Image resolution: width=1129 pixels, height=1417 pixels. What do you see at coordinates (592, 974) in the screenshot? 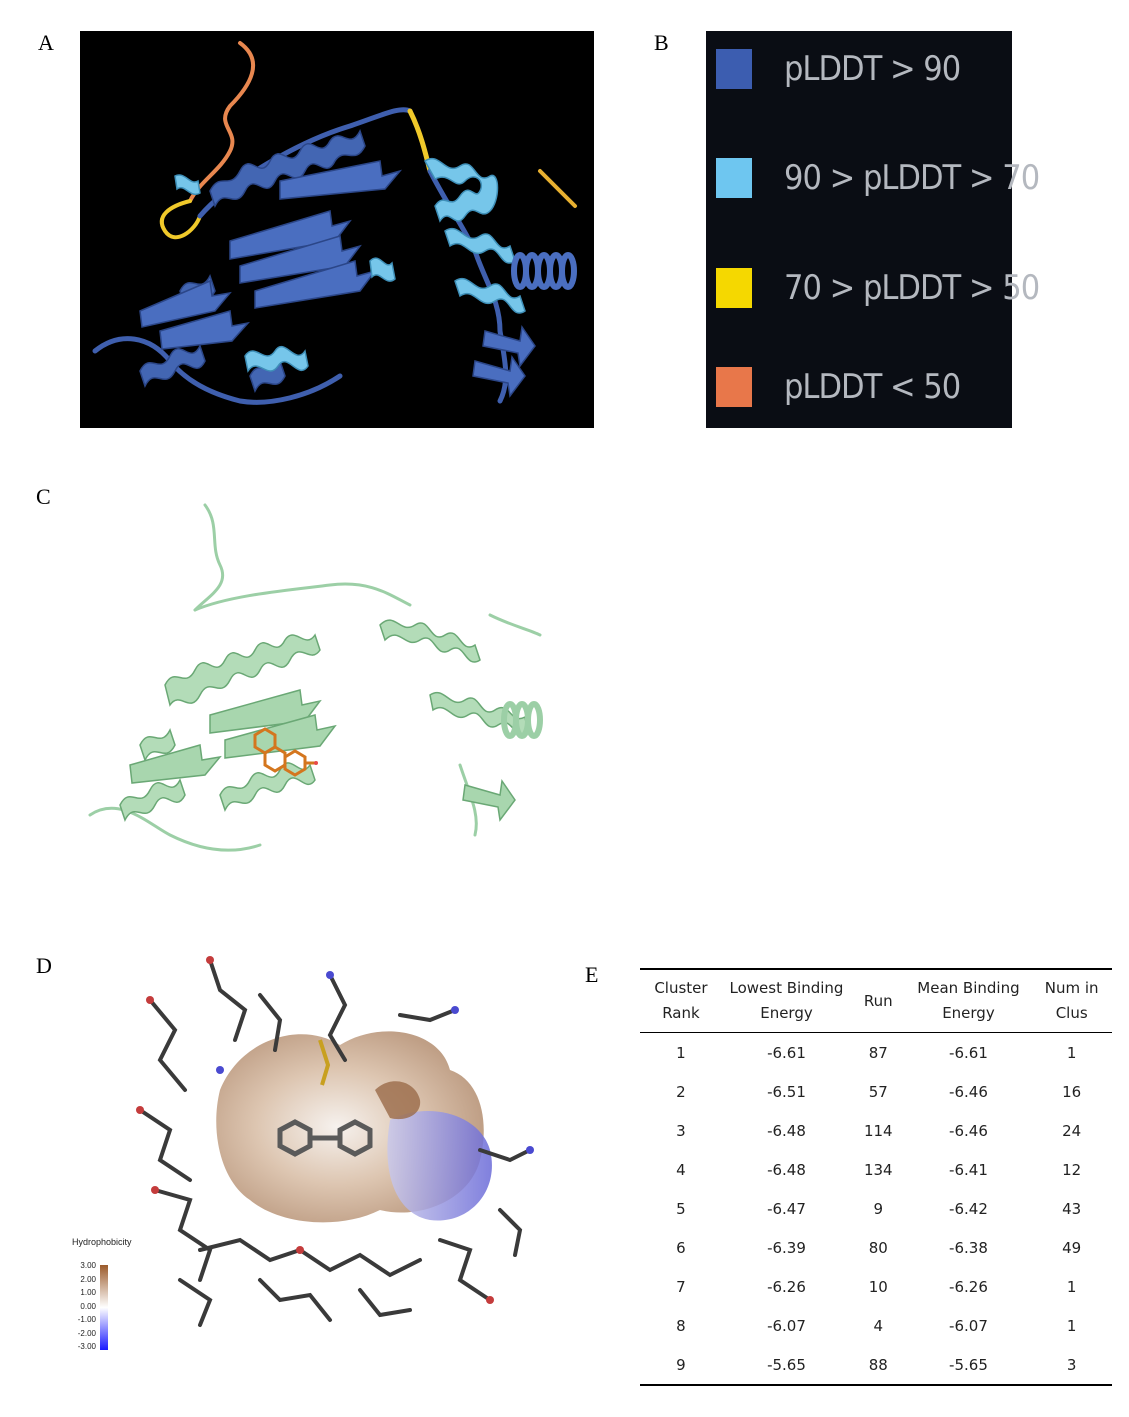
I see `panel-label-e: E` at bounding box center [592, 974].